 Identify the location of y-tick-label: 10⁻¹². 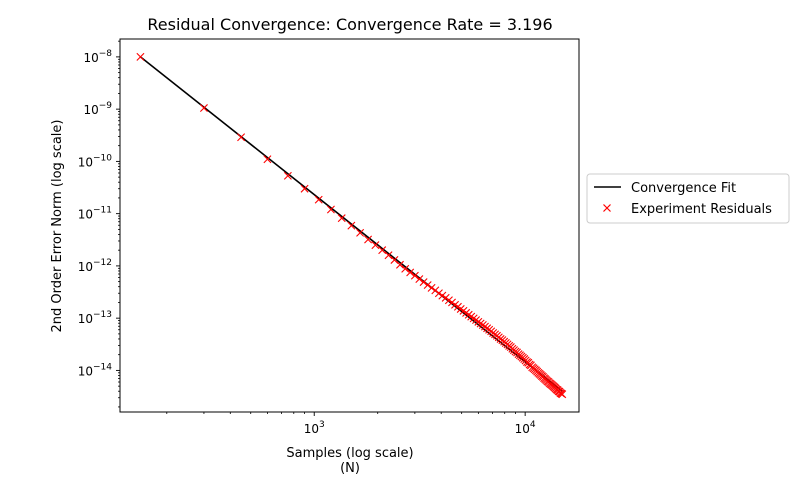
(95, 266).